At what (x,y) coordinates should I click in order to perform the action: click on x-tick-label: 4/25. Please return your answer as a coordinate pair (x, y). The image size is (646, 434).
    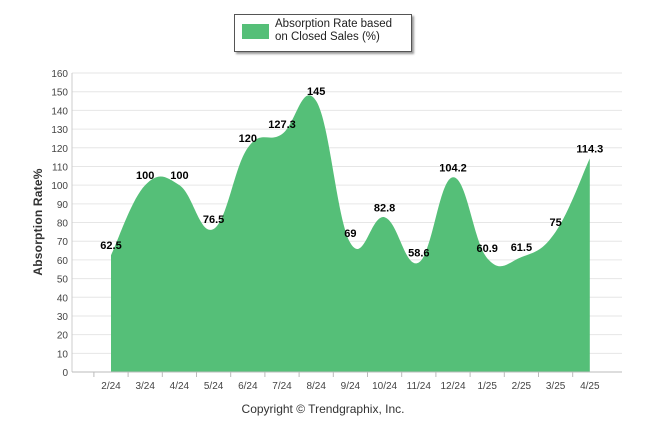
    Looking at the image, I should click on (590, 386).